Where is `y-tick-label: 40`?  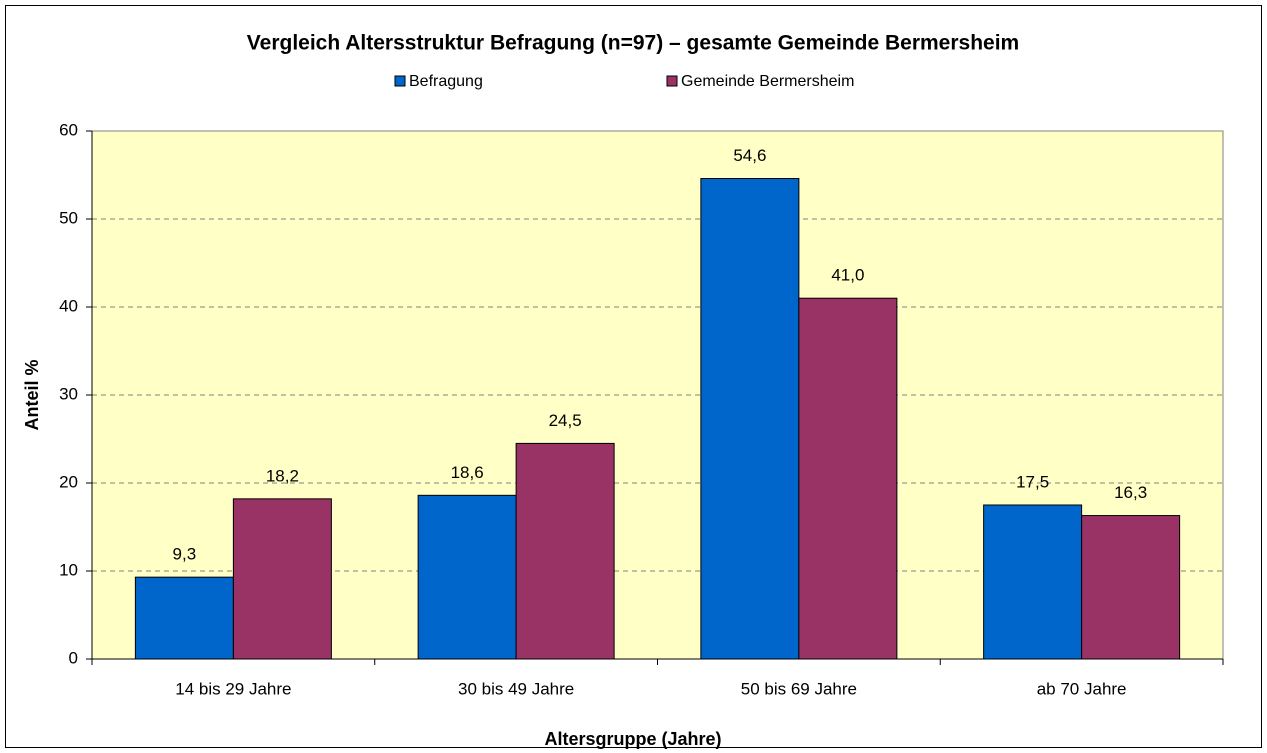
y-tick-label: 40 is located at coordinates (68, 305).